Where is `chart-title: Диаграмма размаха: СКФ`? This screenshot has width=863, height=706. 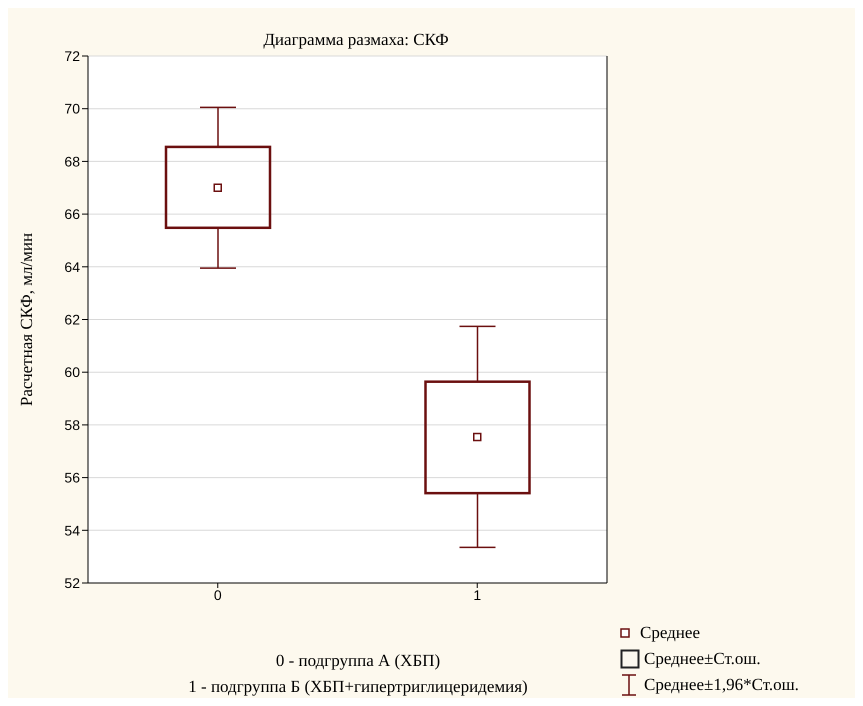 chart-title: Диаграмма размаха: СКФ is located at coordinates (356, 40).